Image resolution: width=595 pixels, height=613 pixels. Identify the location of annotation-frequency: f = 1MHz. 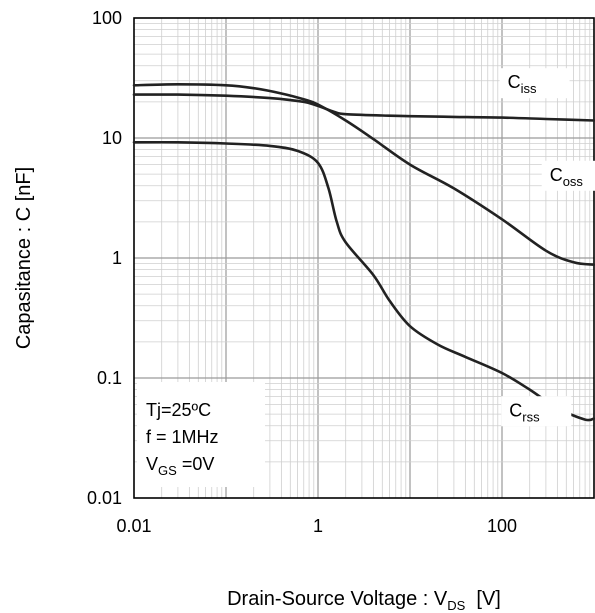
(182, 437).